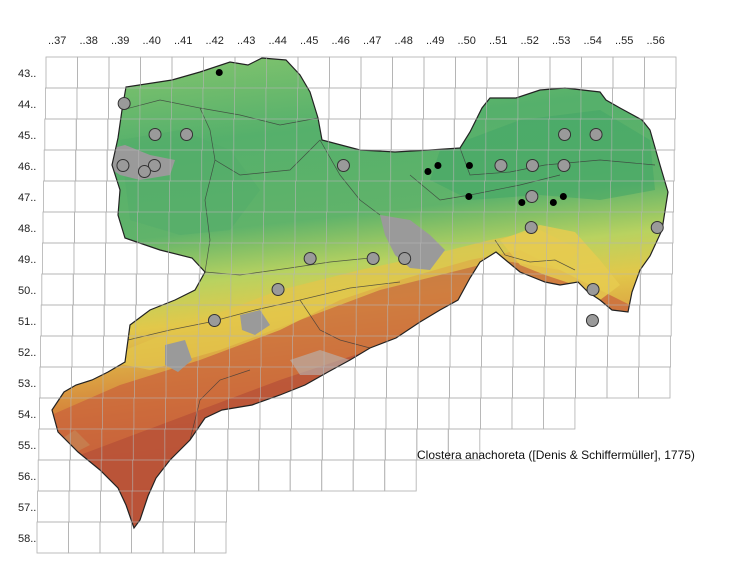  Describe the element at coordinates (27, 508) in the screenshot. I see `row-label: 57..` at that location.